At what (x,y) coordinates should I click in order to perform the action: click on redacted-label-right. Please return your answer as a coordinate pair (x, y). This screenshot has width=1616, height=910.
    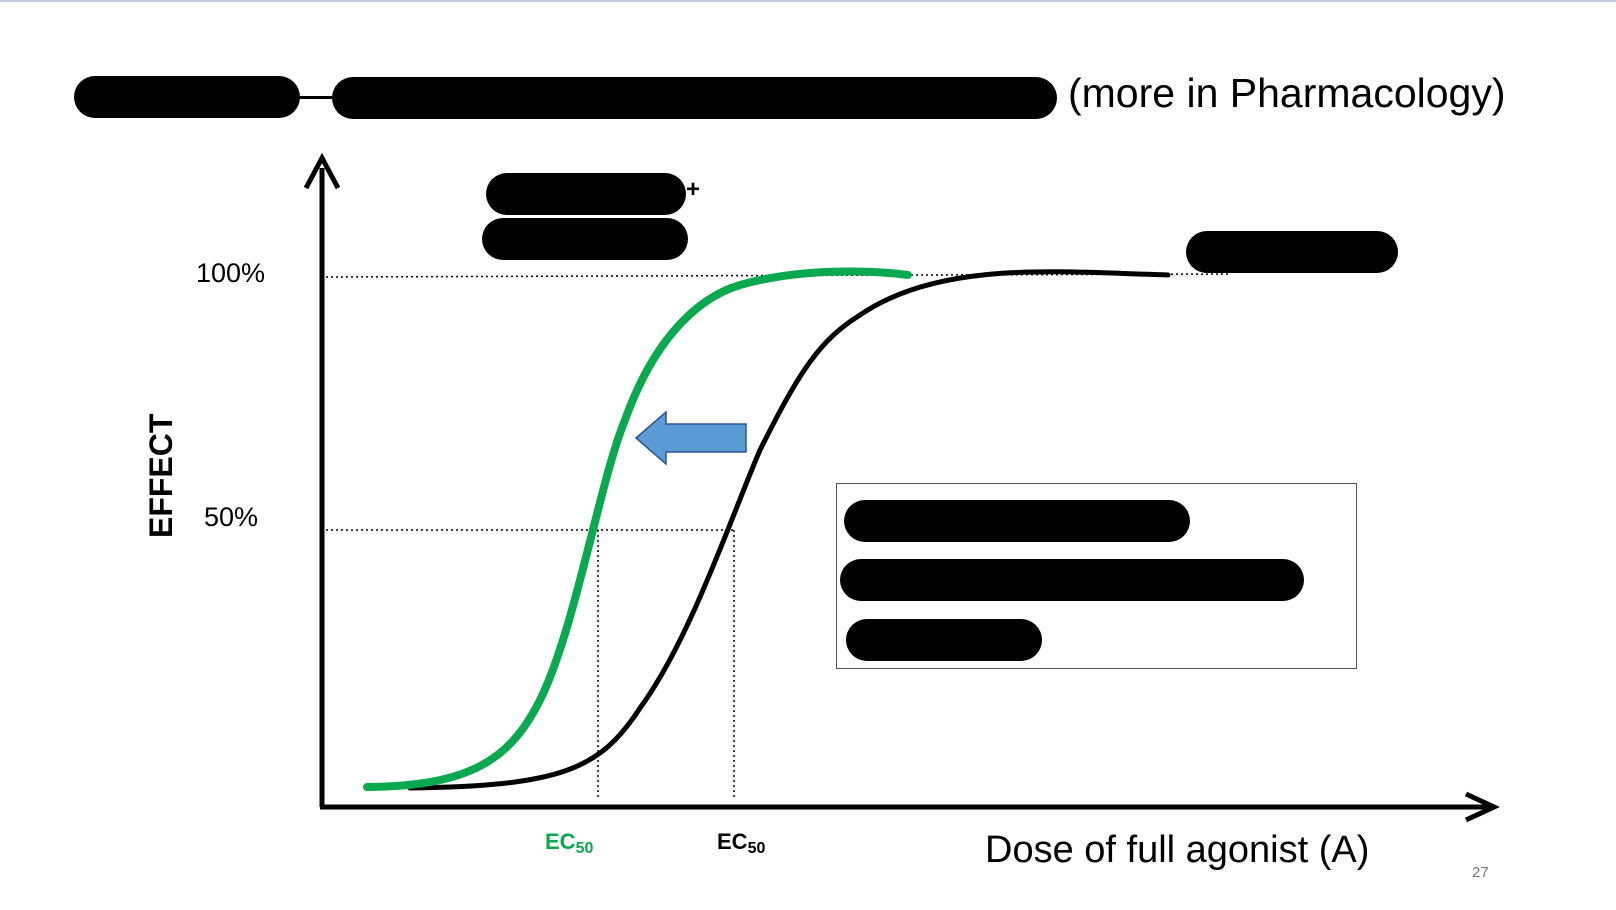
    Looking at the image, I should click on (1292, 252).